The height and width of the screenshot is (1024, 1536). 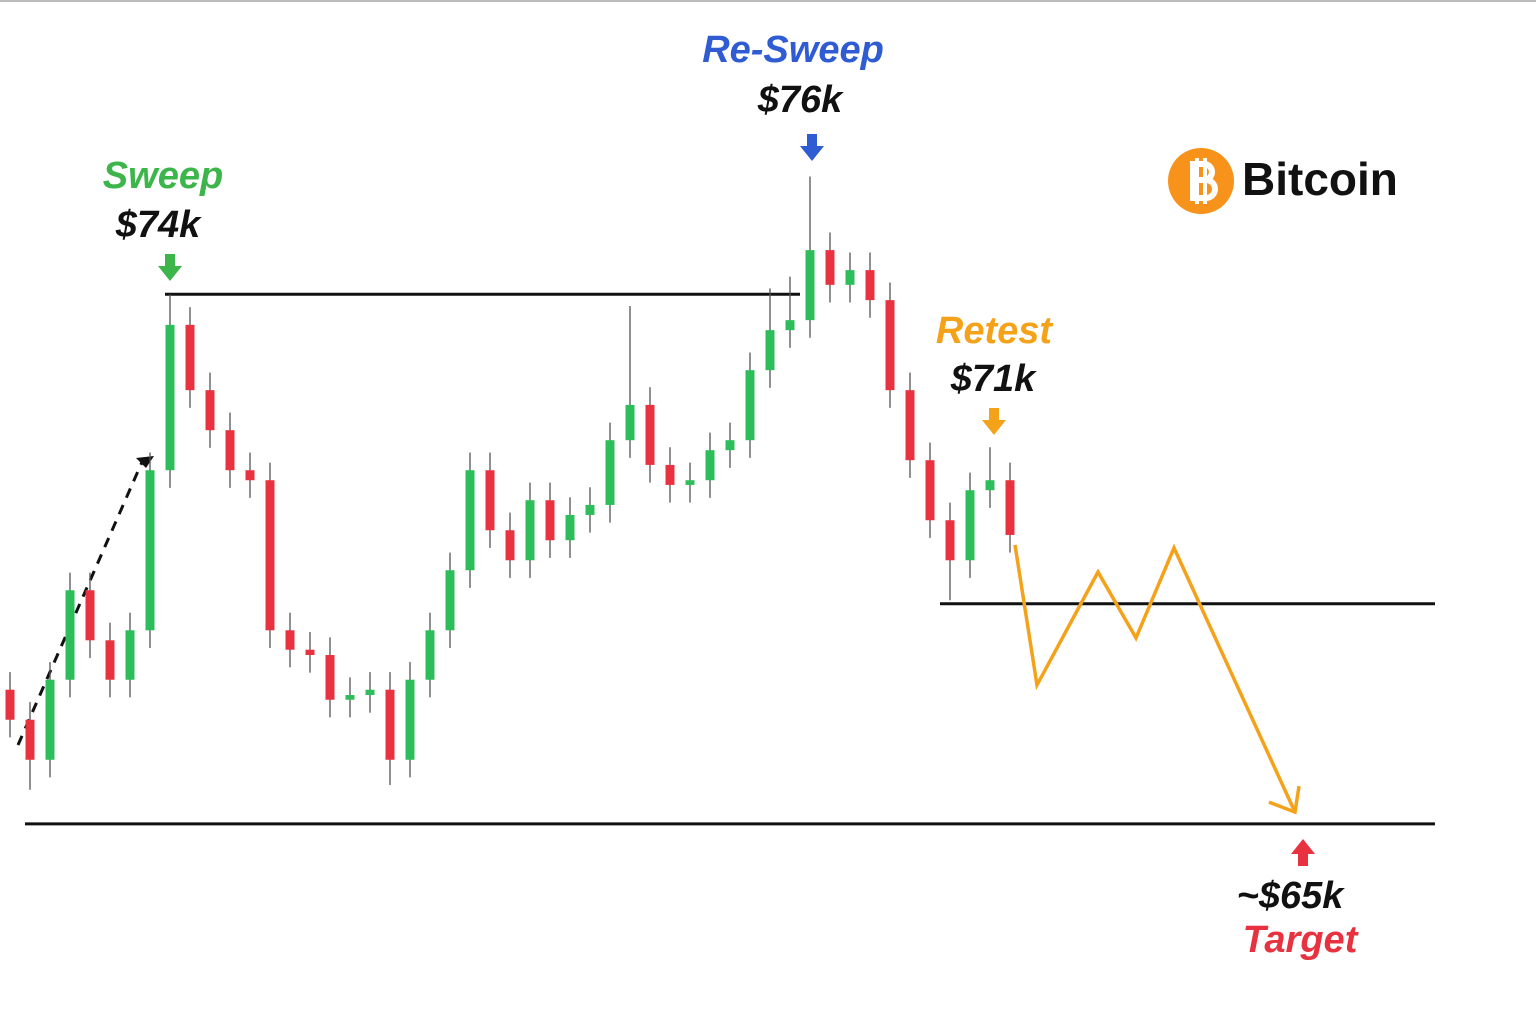 I want to click on annotation-price: $74k, so click(x=158, y=225).